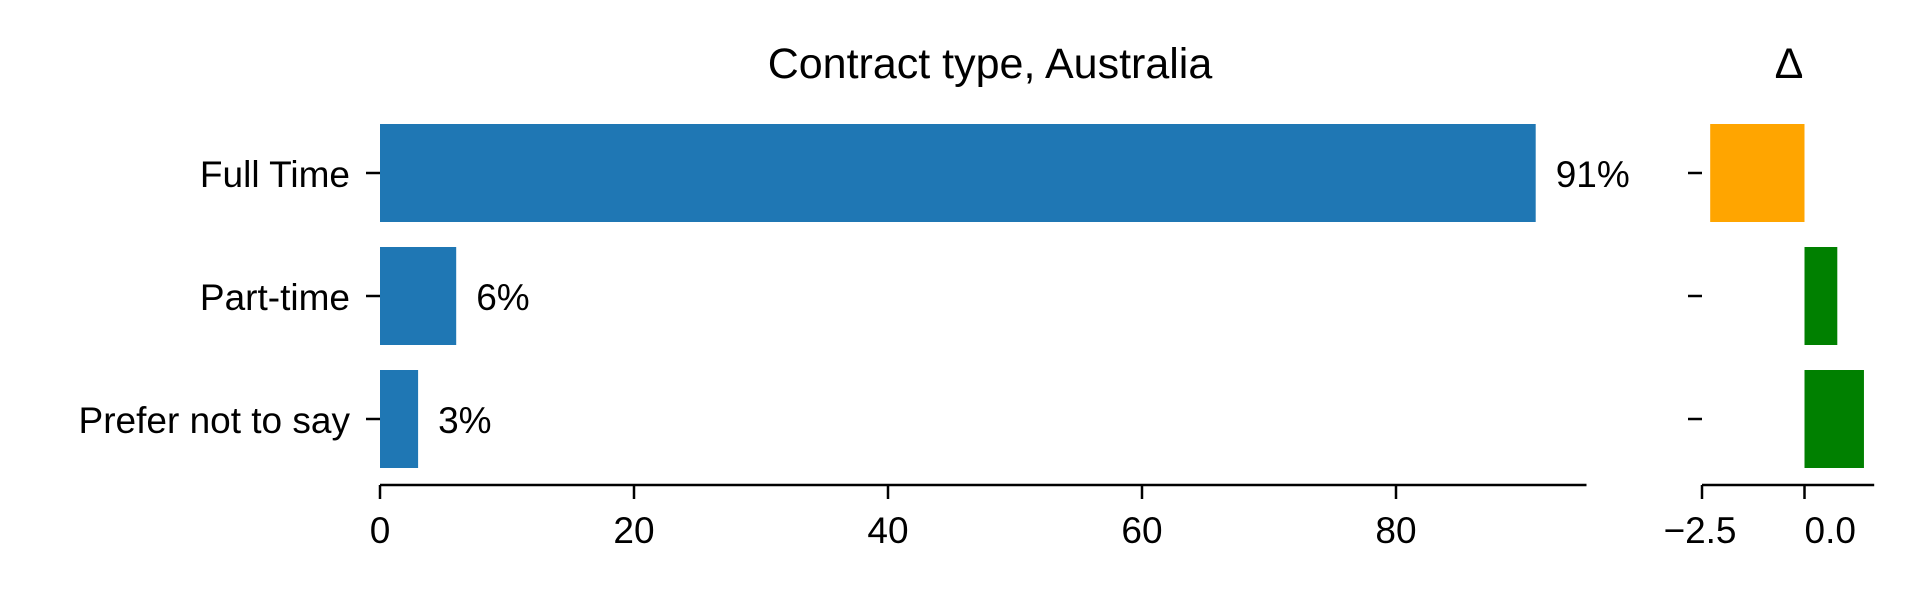  What do you see at coordinates (1830, 530) in the screenshot?
I see `delta-x-tick-label: 0.0` at bounding box center [1830, 530].